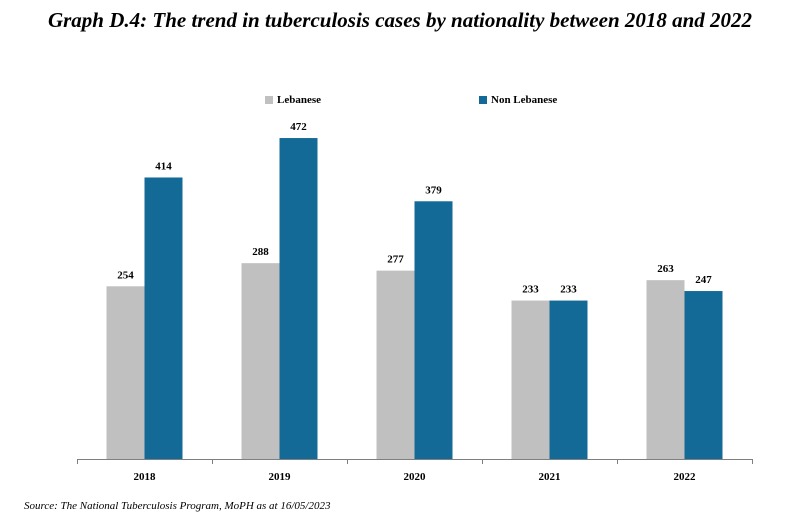 This screenshot has height=525, width=800. I want to click on legend-item-lebanese: Lebanese, so click(293, 100).